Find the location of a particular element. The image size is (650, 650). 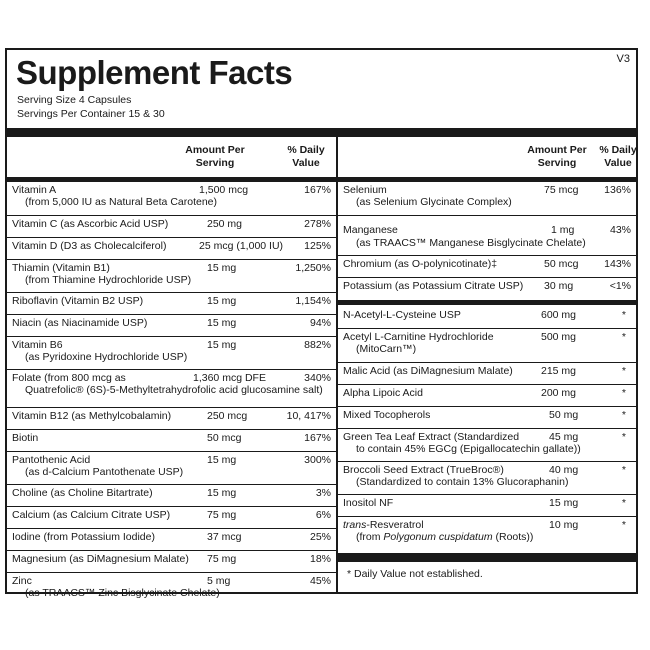

nutrient-name: Selenium is located at coordinates (365, 190).